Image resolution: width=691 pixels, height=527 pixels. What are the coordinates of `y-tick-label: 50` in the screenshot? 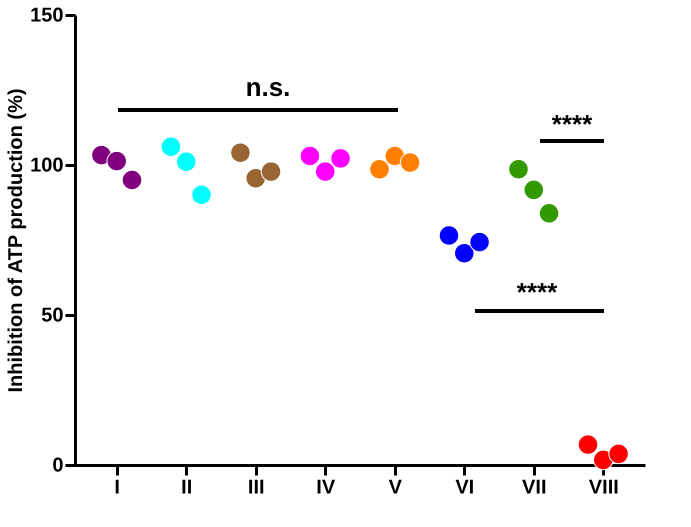 It's located at (52, 315).